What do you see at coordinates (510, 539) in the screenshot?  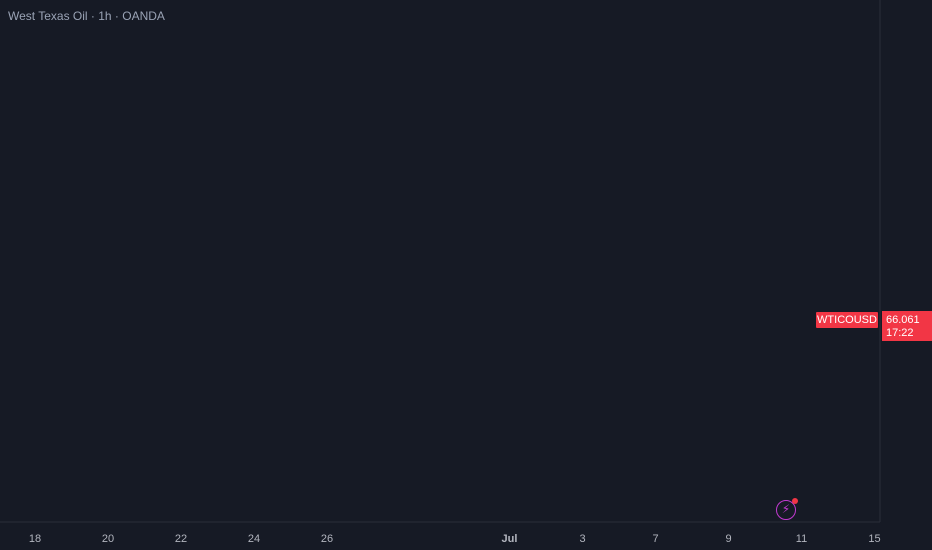 I see `x-tick-label: Jul` at bounding box center [510, 539].